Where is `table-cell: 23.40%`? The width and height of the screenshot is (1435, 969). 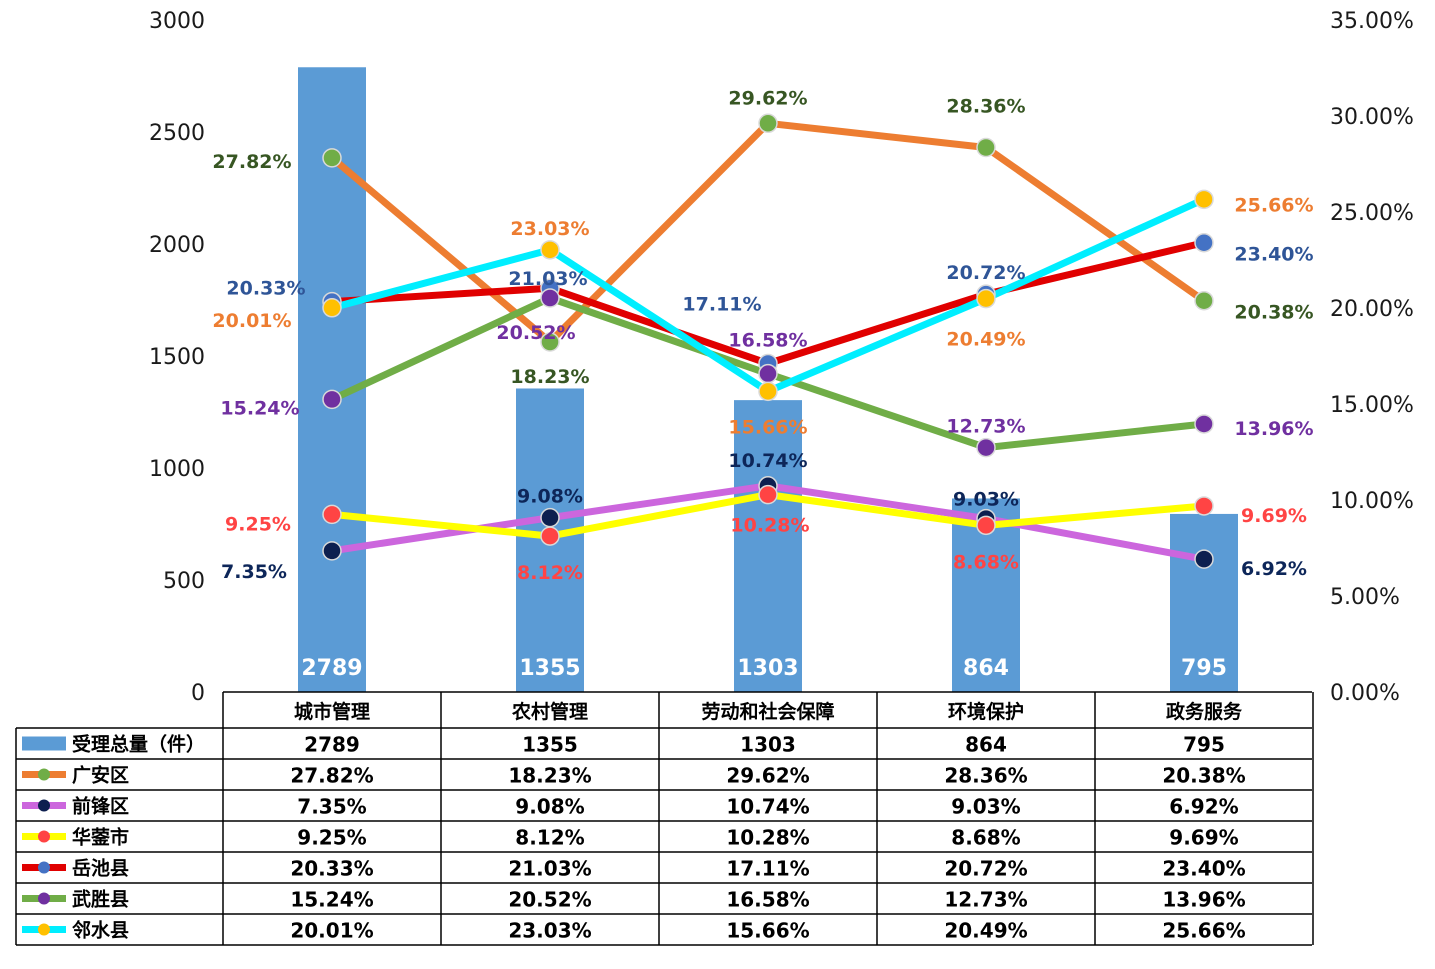 table-cell: 23.40% is located at coordinates (1203, 869).